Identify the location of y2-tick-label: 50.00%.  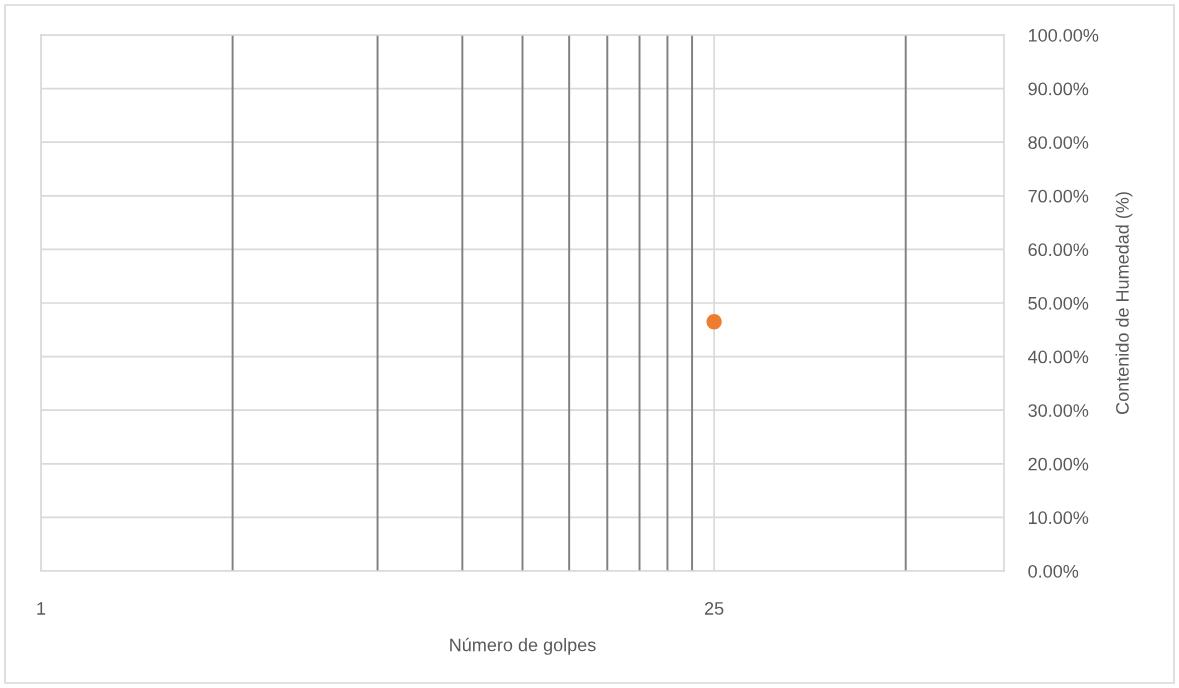
(1058, 303).